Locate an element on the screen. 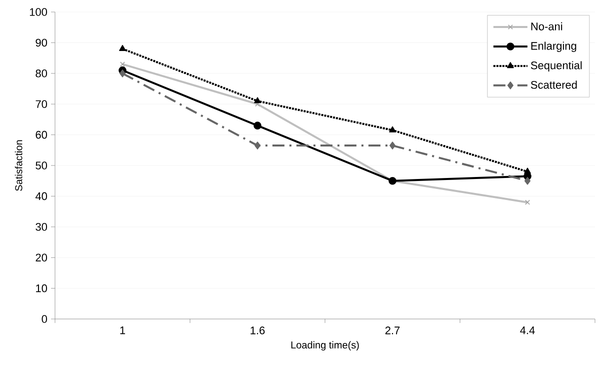 The height and width of the screenshot is (372, 600). y-tick-label: 10 is located at coordinates (42, 288).